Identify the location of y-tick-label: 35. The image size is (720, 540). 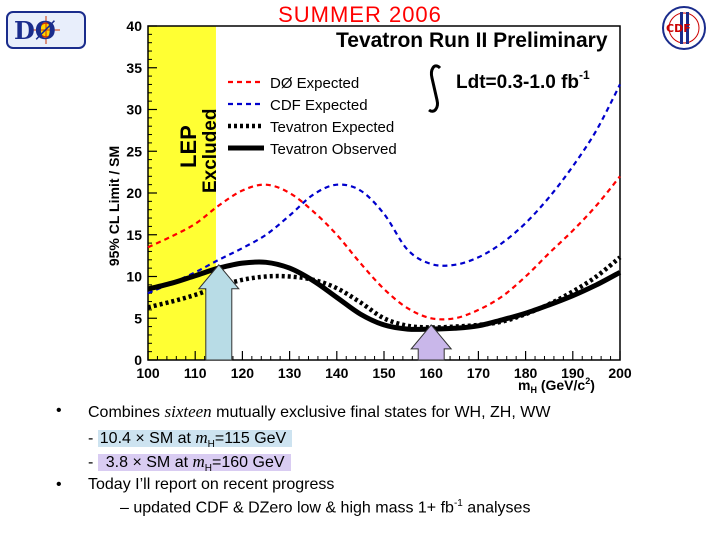
(134, 68).